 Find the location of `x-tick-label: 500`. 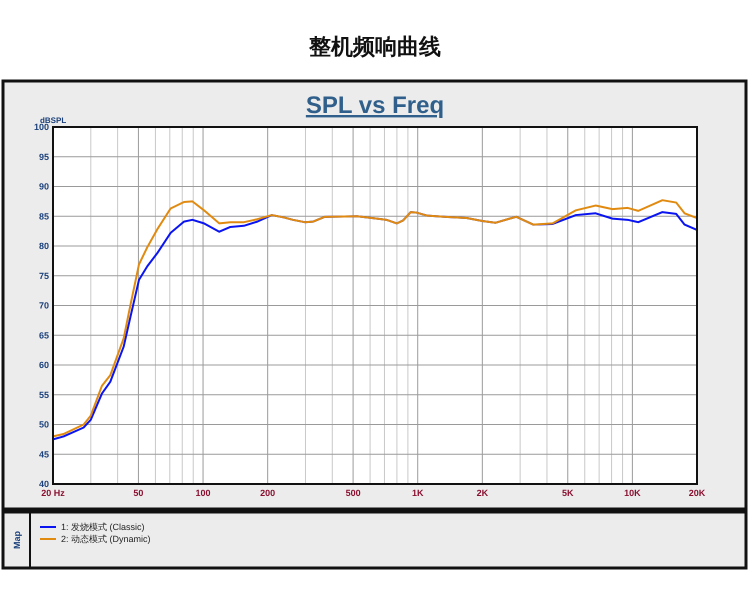

x-tick-label: 500 is located at coordinates (353, 493).